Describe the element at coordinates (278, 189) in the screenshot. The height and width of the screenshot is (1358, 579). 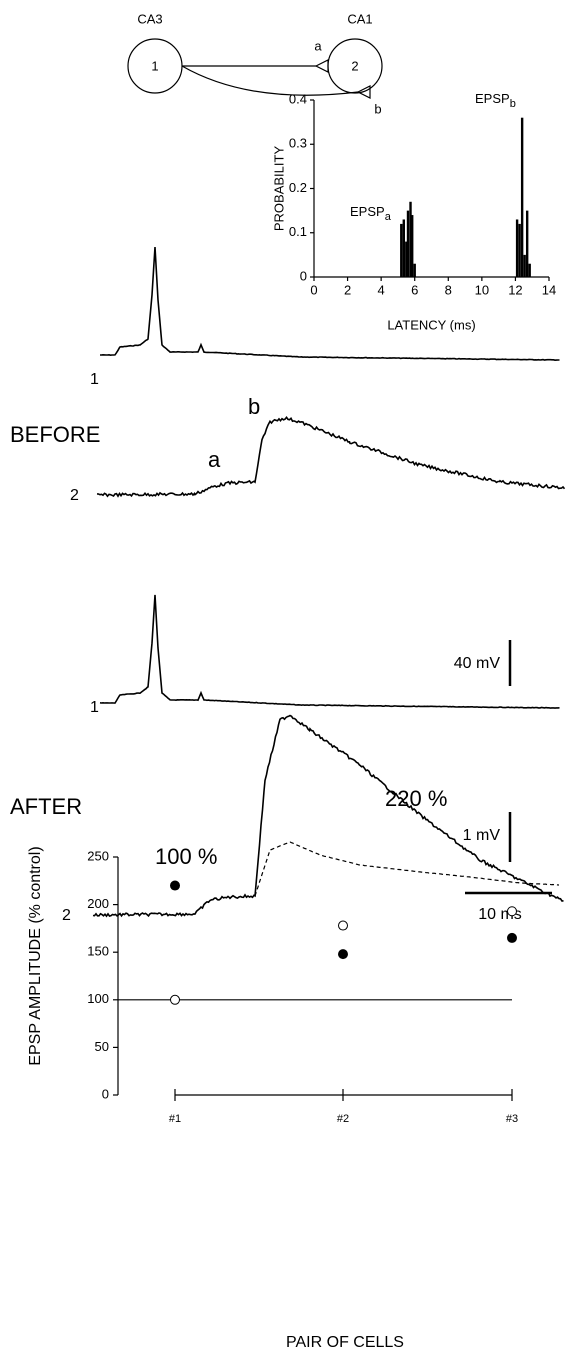
I see `y-axis-label: PROBABILITY` at that location.